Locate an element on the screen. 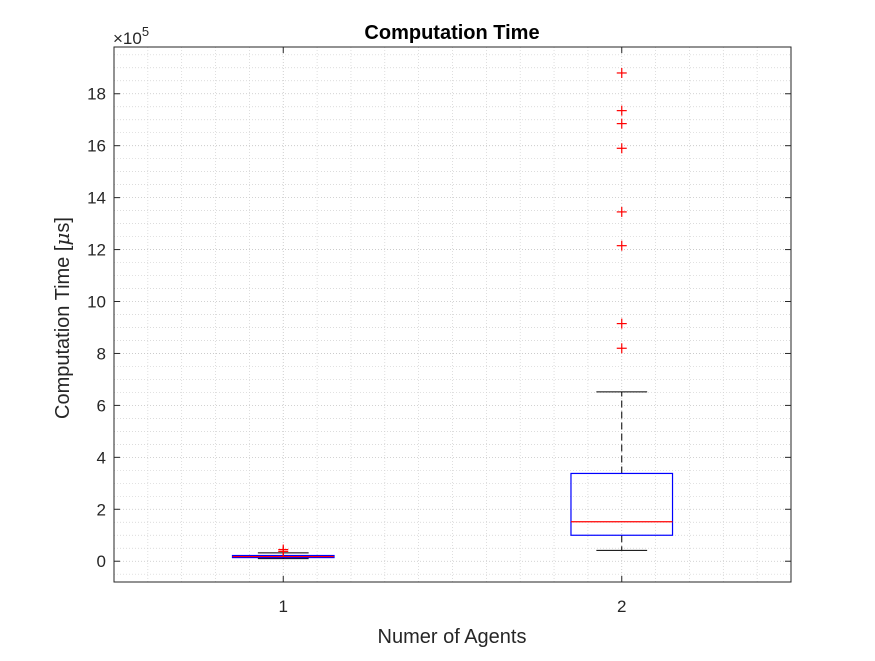  x-tick-label: 1 is located at coordinates (283, 606).